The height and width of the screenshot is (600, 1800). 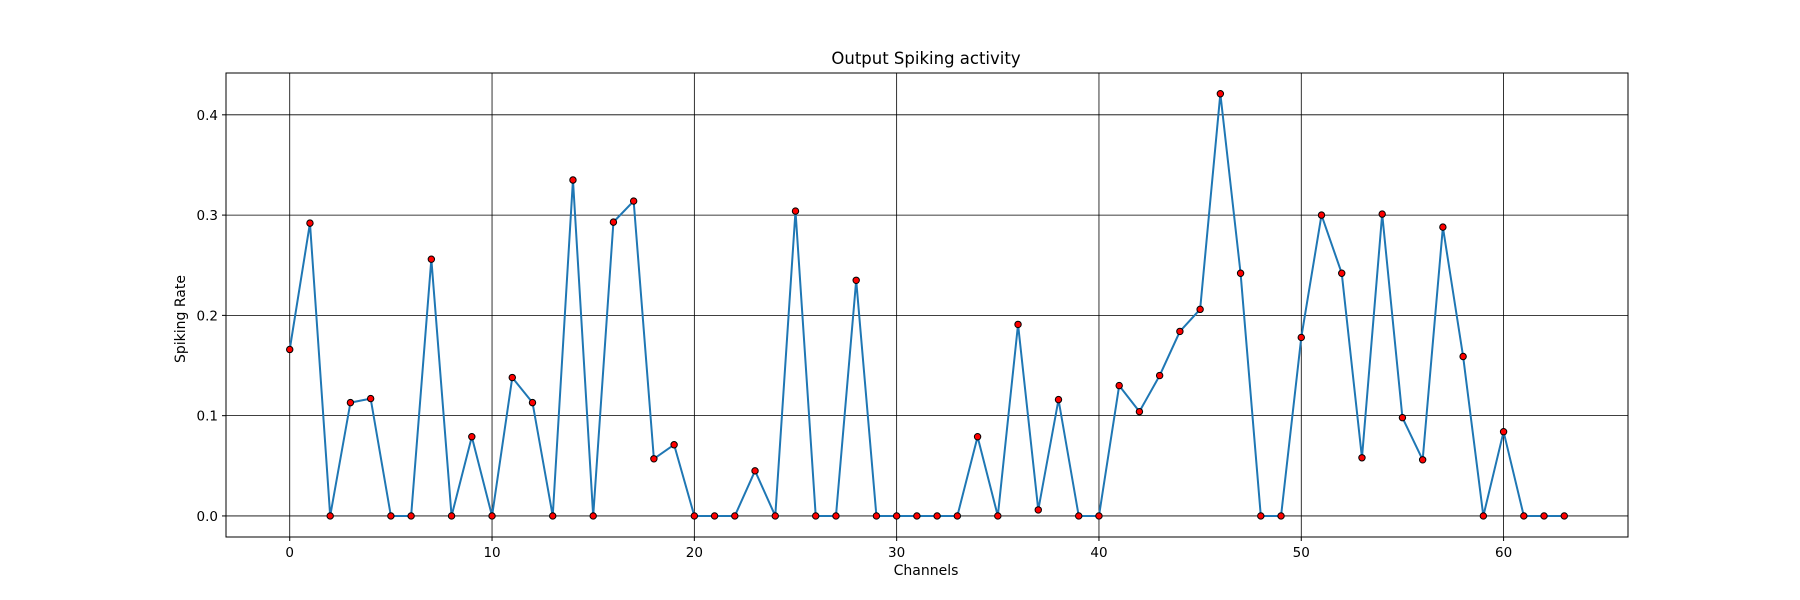 I want to click on x-axis-label: Channels, so click(x=926, y=571).